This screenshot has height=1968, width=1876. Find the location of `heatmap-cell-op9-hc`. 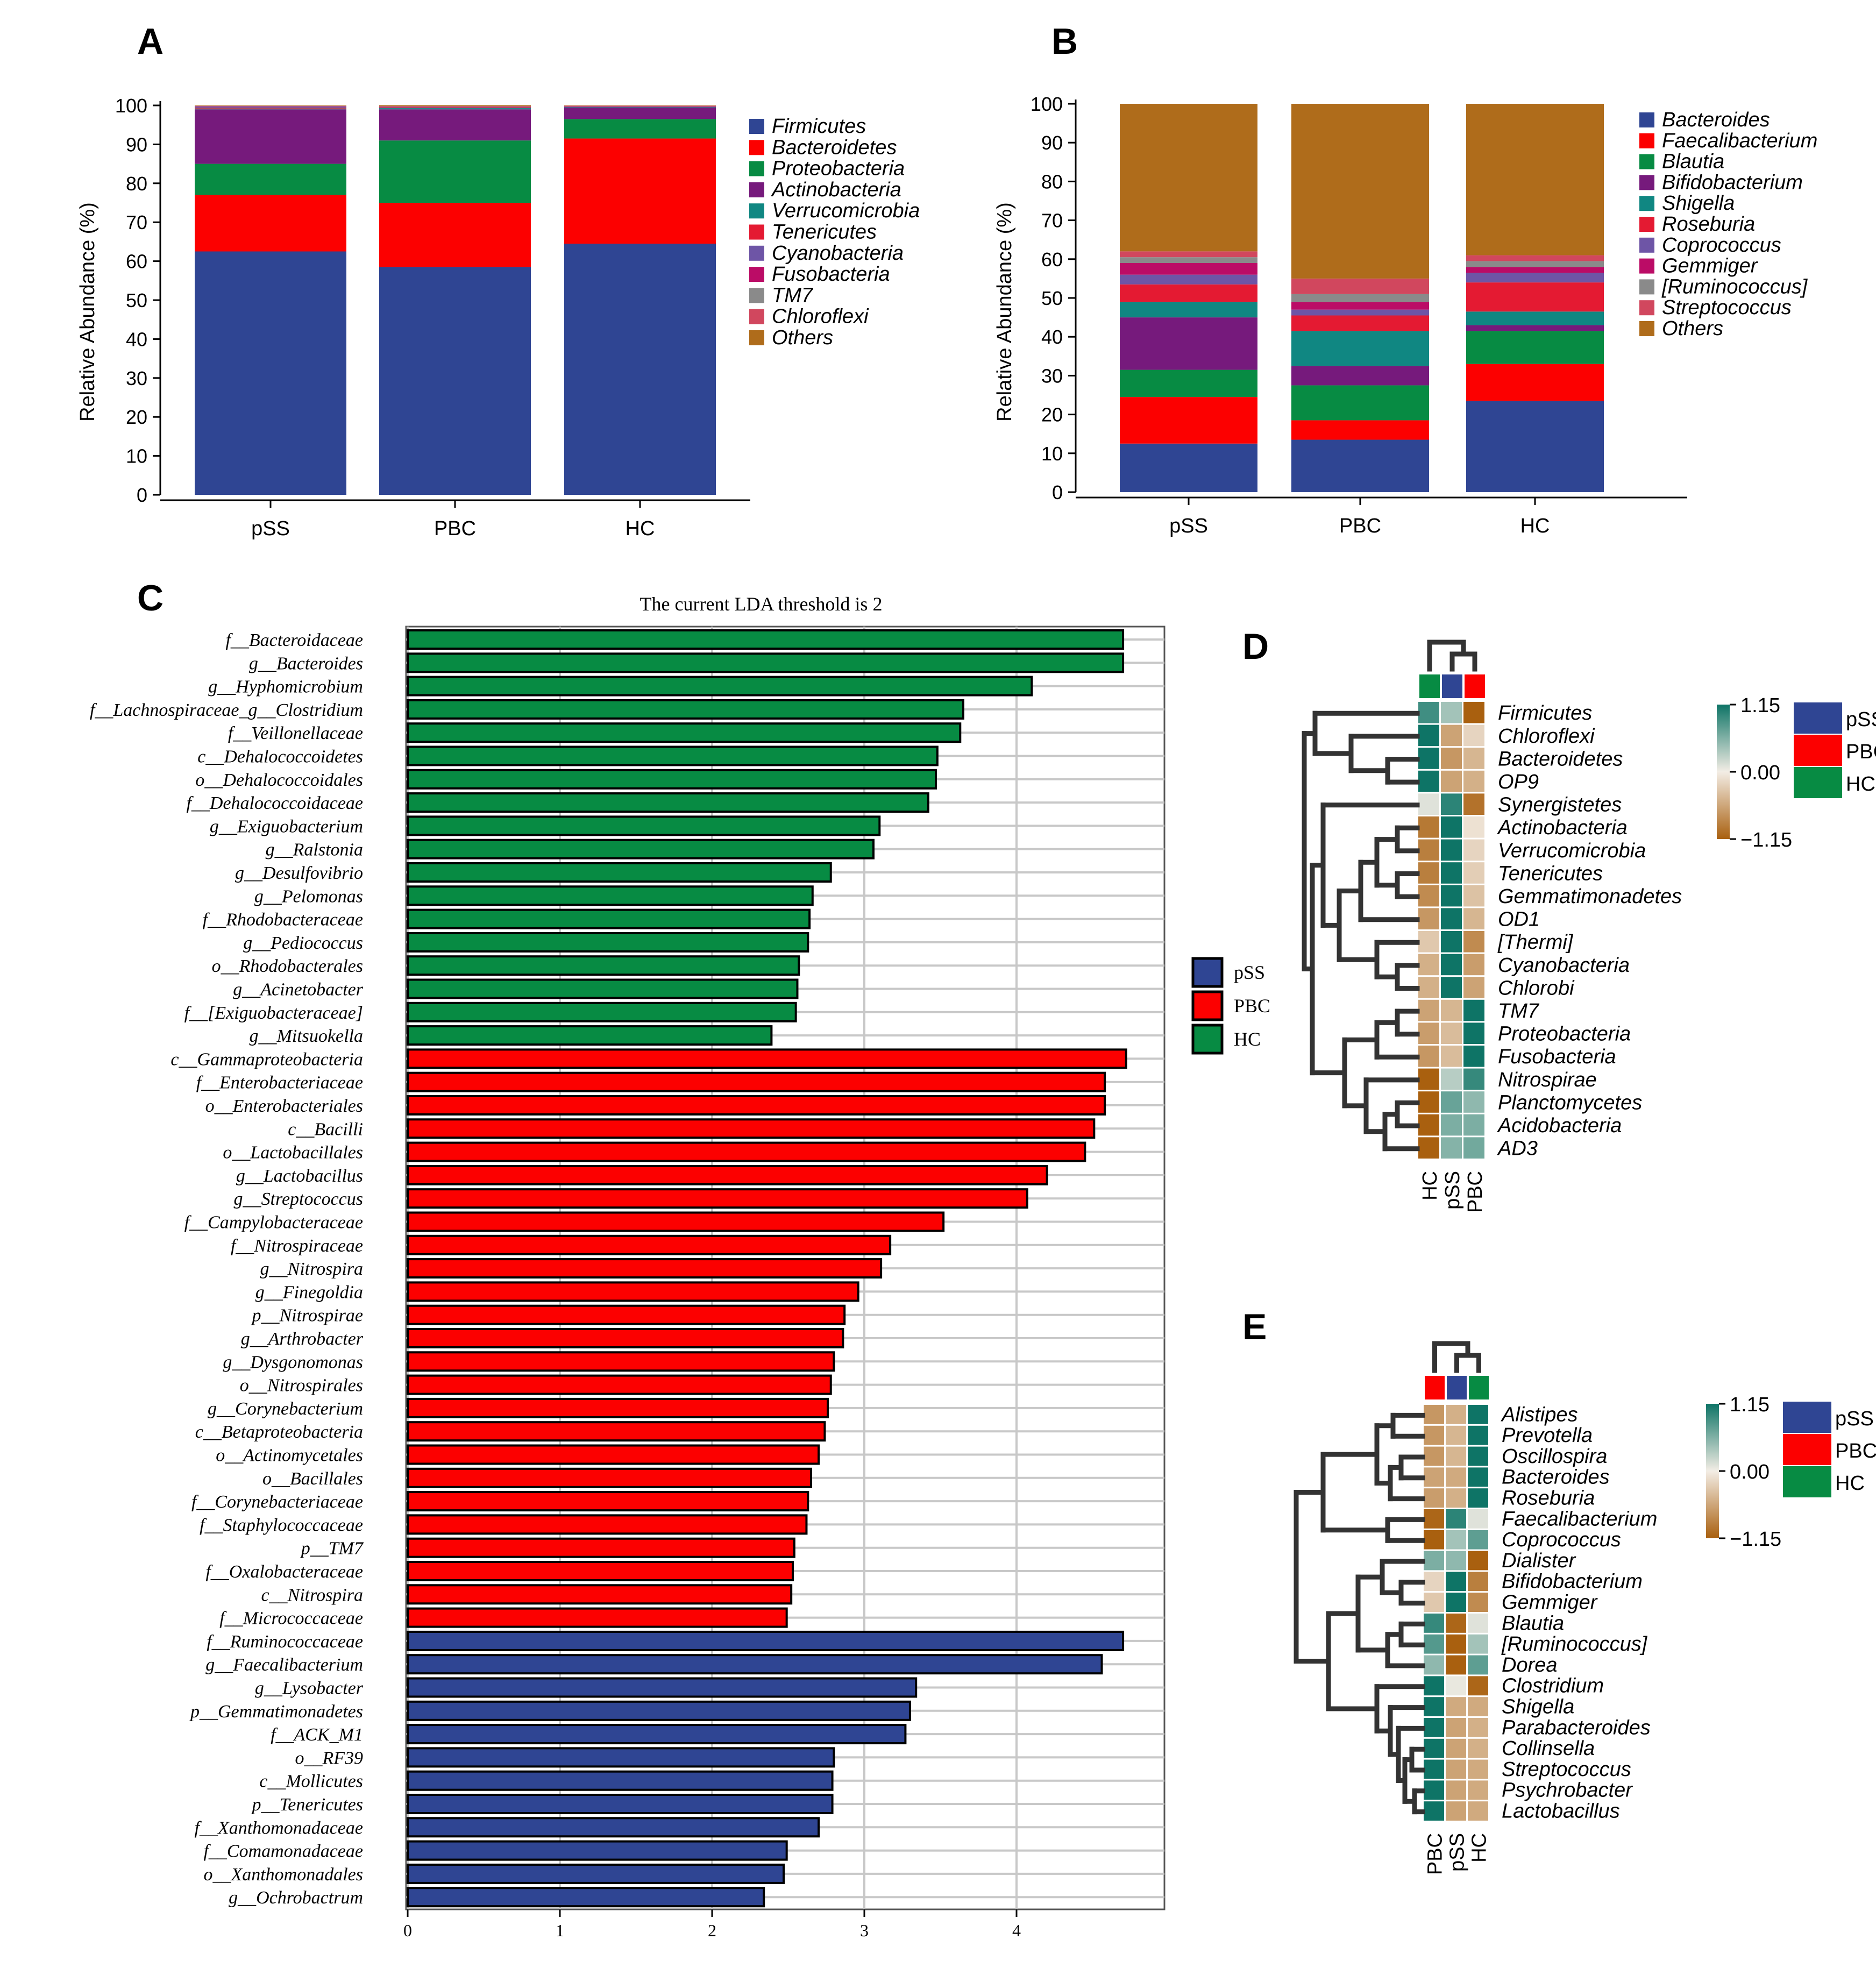

heatmap-cell-op9-hc is located at coordinates (1428, 781).